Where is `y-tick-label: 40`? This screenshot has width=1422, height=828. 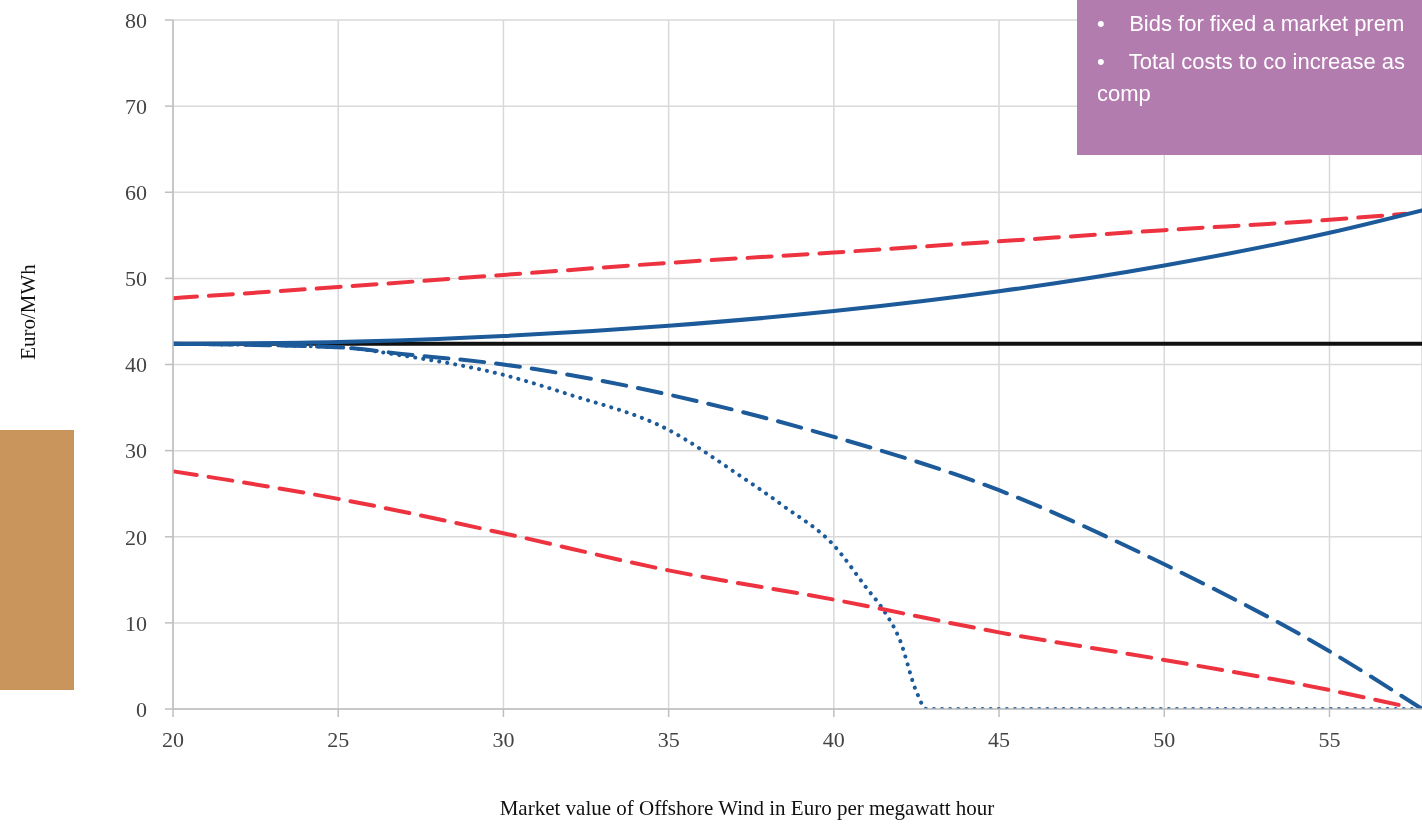
y-tick-label: 40 is located at coordinates (136, 365).